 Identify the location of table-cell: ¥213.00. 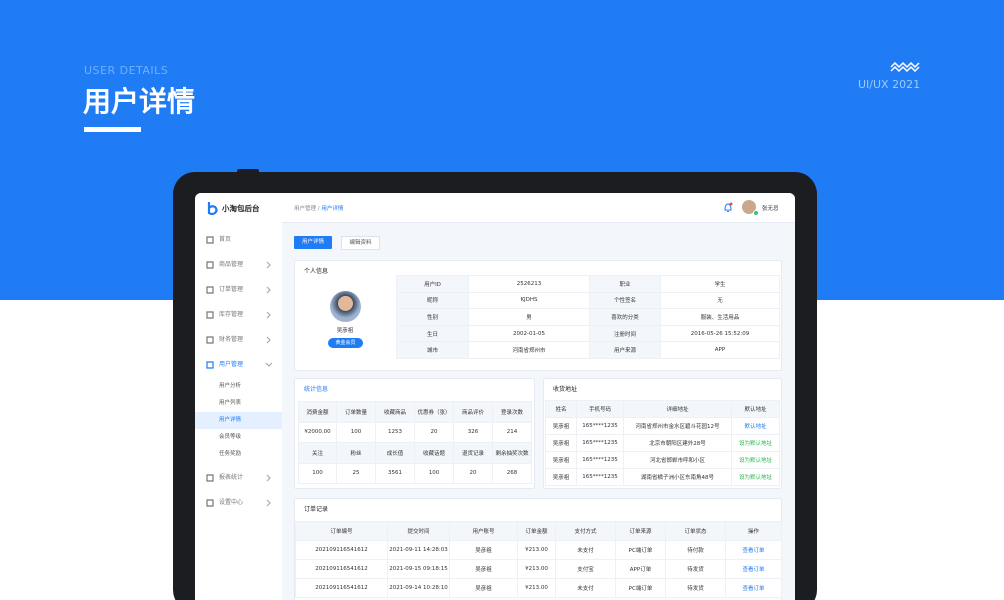
(536, 569).